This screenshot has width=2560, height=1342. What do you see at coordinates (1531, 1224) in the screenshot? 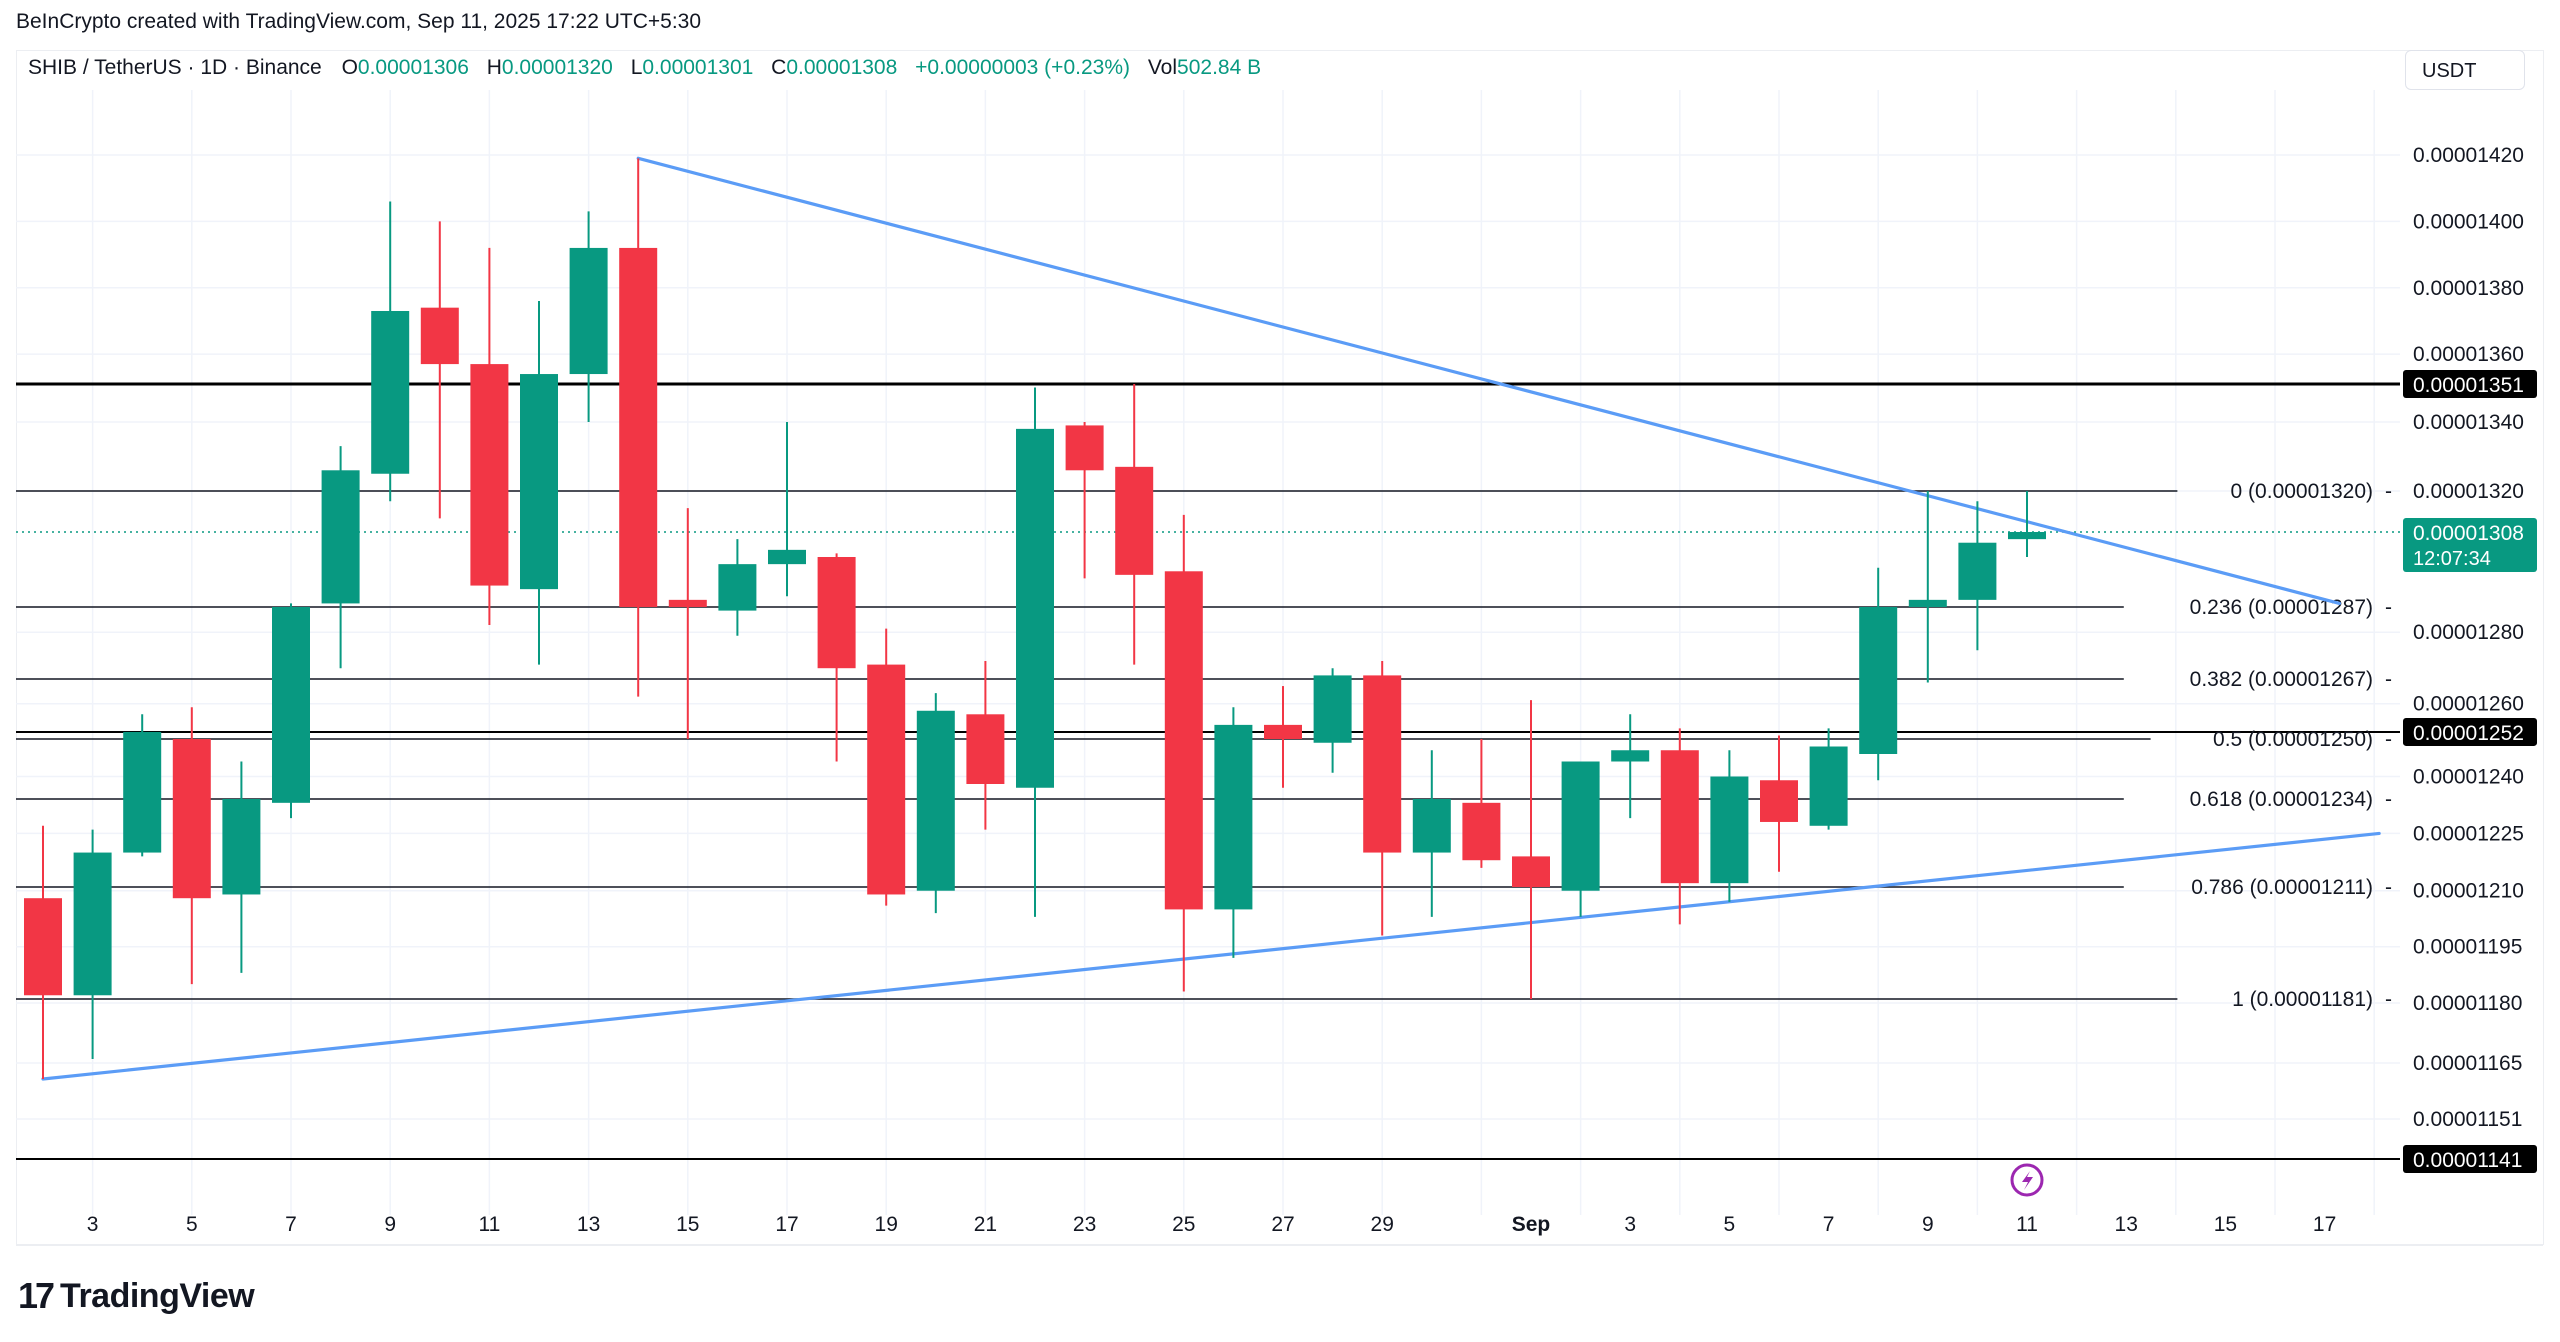
I see `x-axis-month-label: Sep` at bounding box center [1531, 1224].